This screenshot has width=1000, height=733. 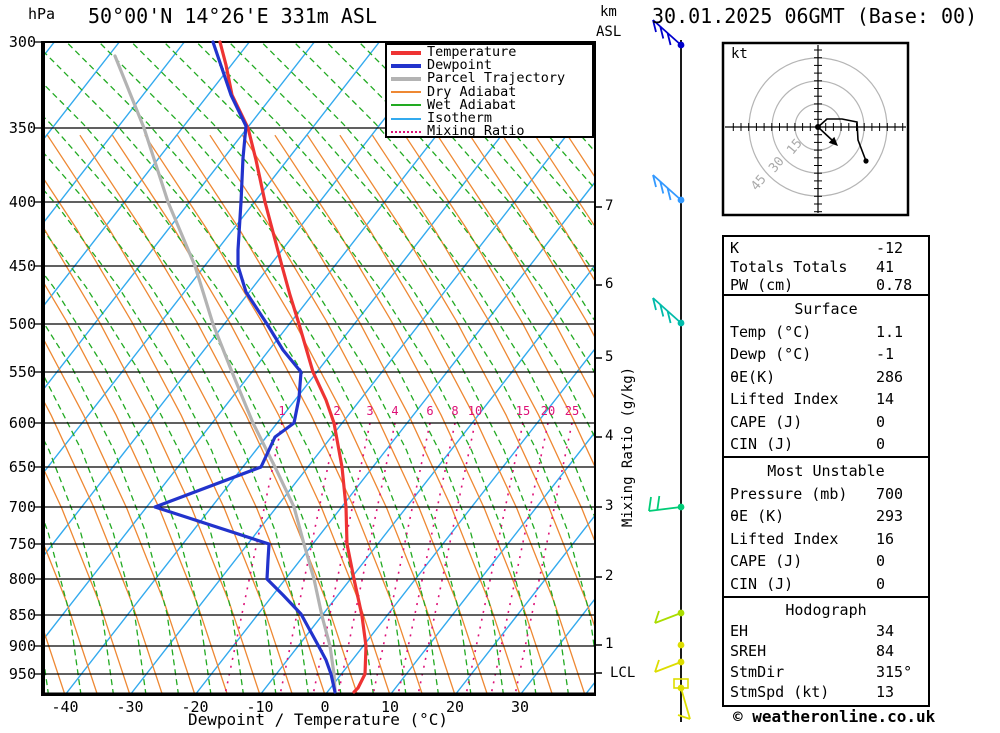 What do you see at coordinates (370, 411) in the screenshot?
I see `mixing-ratio-value-label: 3` at bounding box center [370, 411].